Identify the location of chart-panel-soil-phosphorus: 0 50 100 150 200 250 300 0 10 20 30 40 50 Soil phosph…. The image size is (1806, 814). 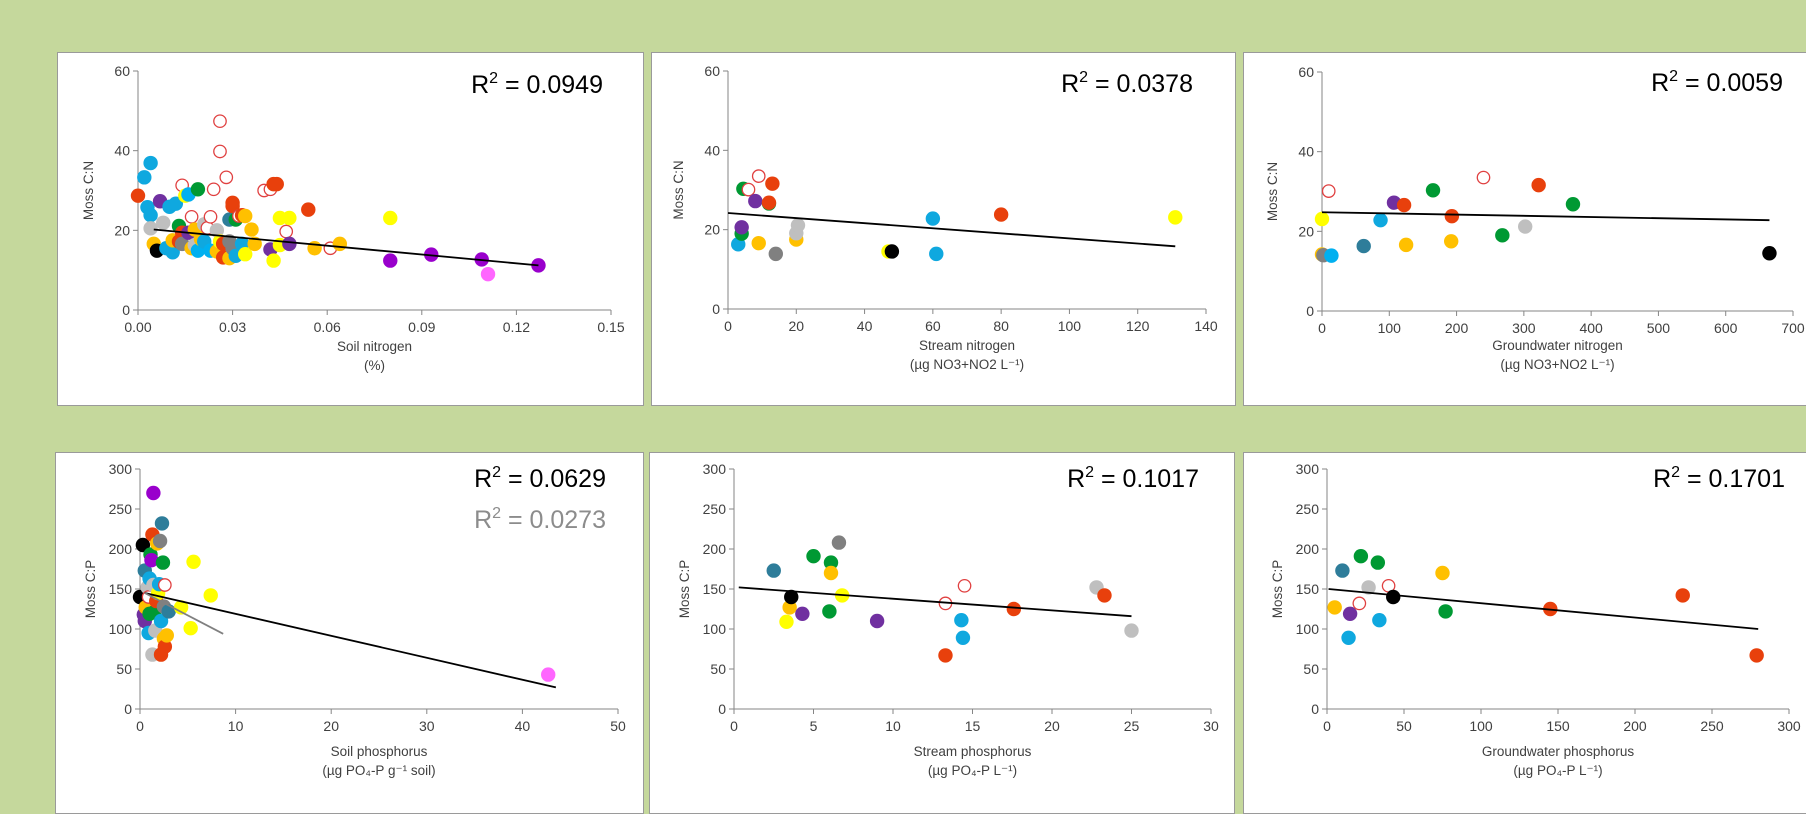
(349, 633).